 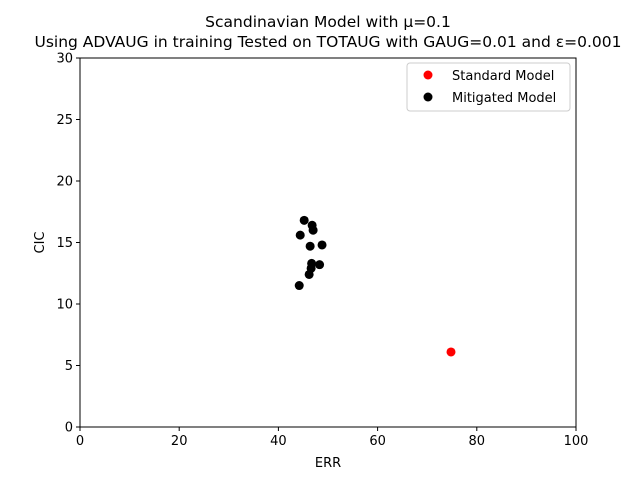 I want to click on y-axis-label: CIC, so click(x=40, y=243).